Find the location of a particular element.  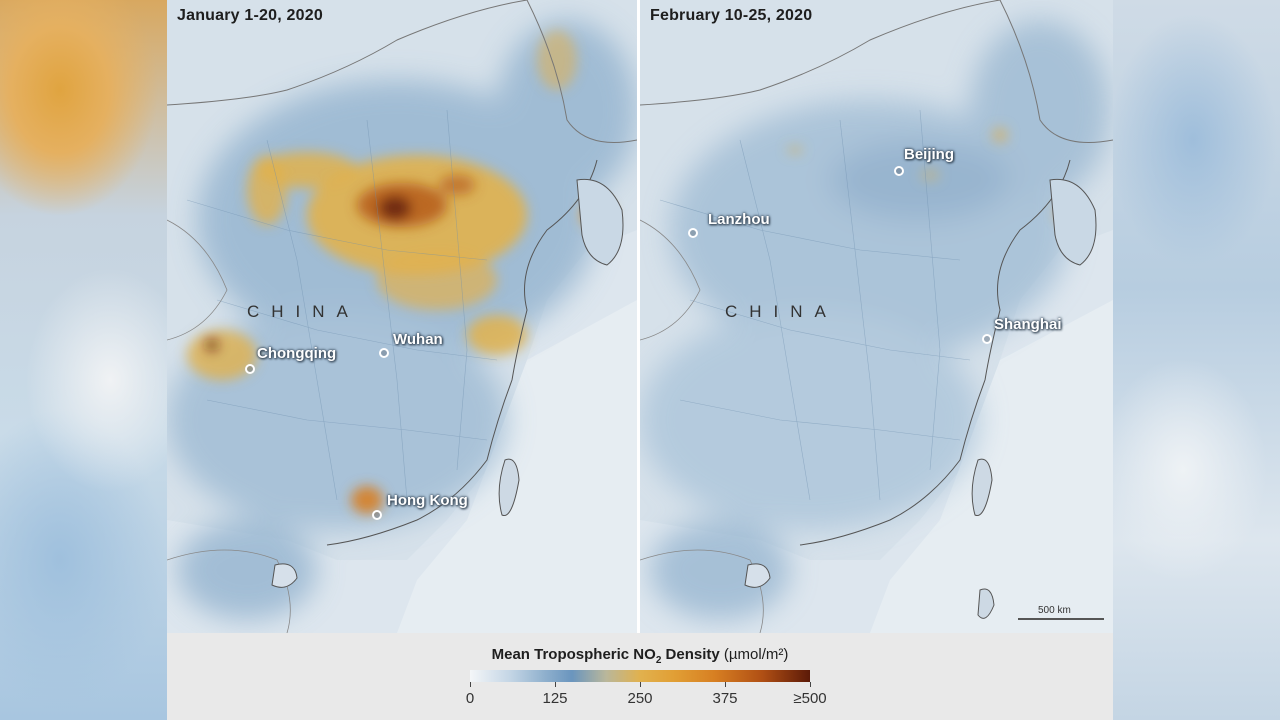

legend-tick-labels: 0 125 250 375 ≥500 is located at coordinates (646, 700).